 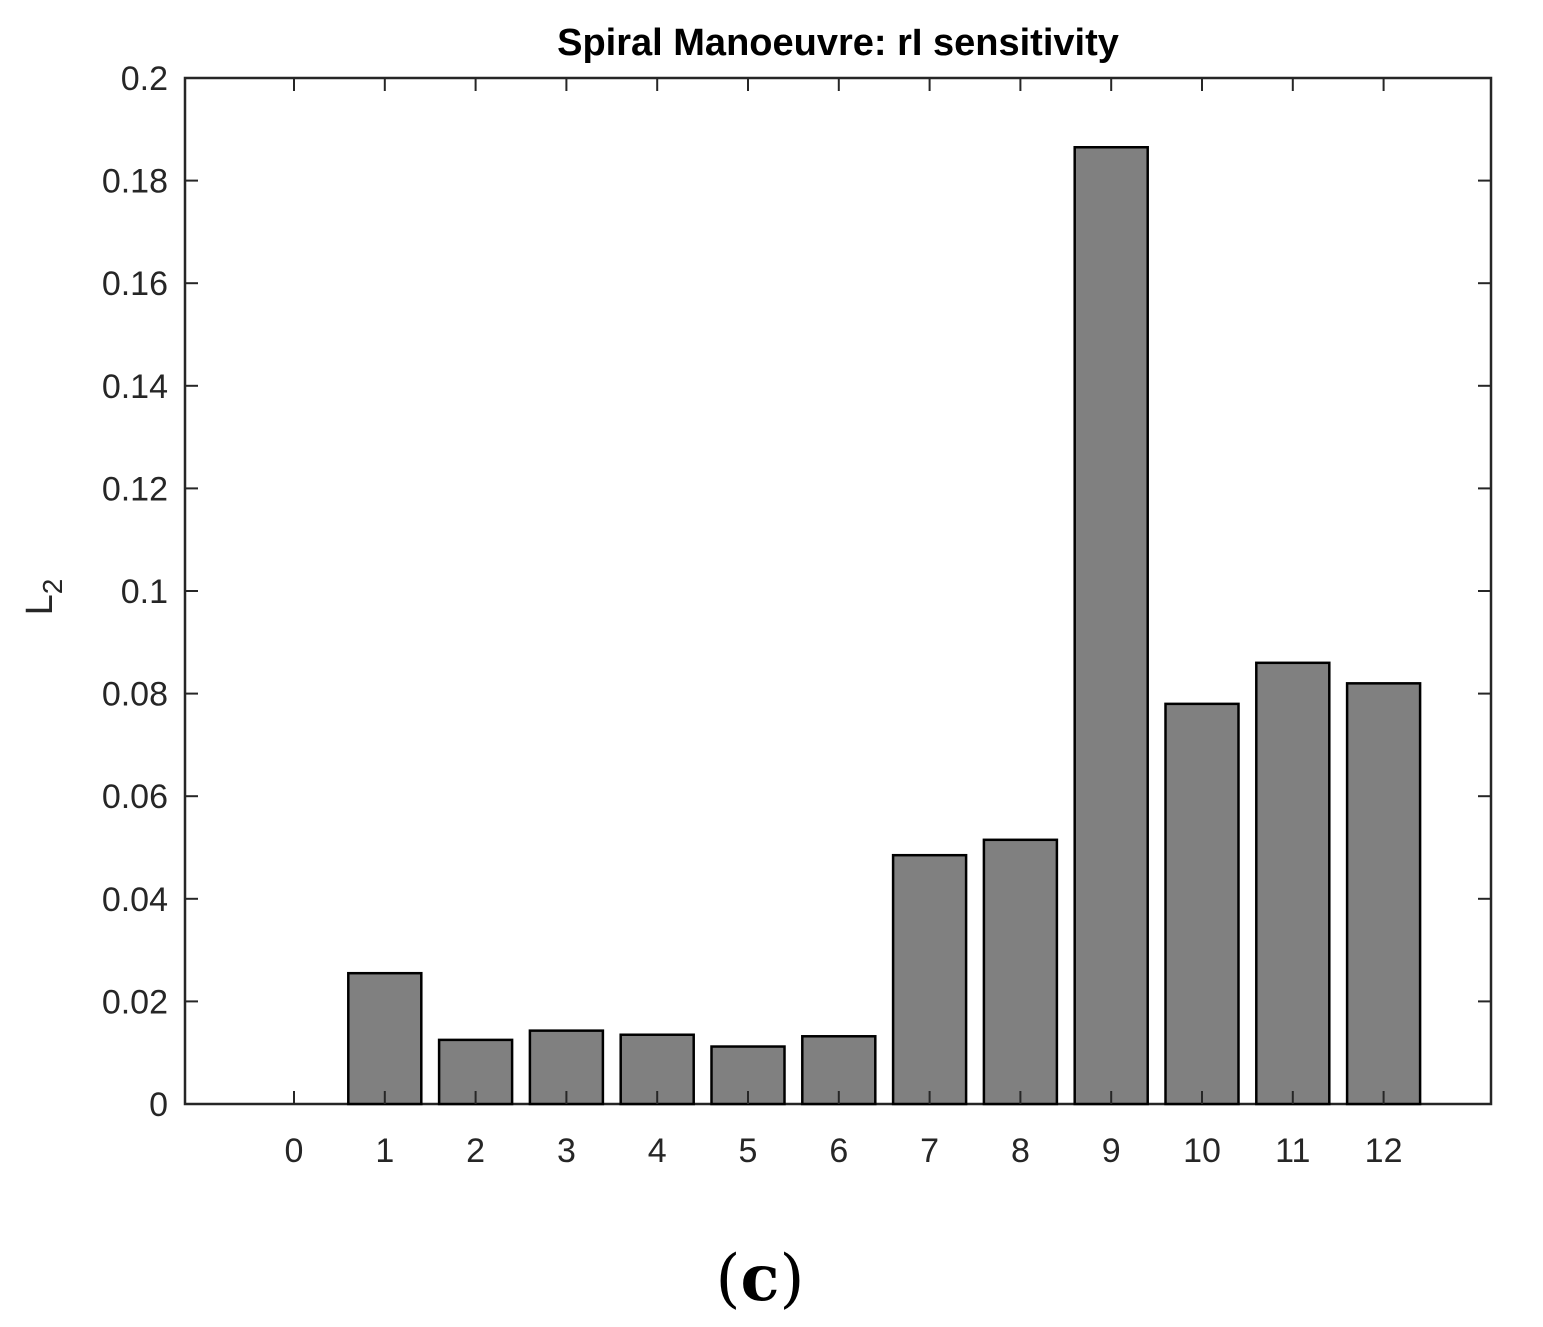 What do you see at coordinates (1020, 1151) in the screenshot?
I see `x-tick-label-8: 8` at bounding box center [1020, 1151].